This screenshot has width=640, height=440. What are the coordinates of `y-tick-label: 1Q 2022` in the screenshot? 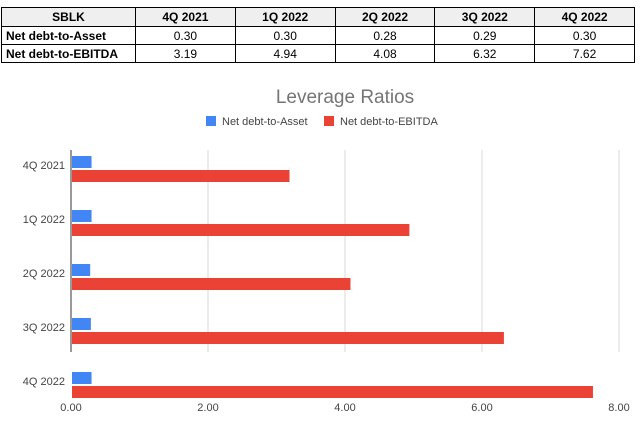 It's located at (44, 220).